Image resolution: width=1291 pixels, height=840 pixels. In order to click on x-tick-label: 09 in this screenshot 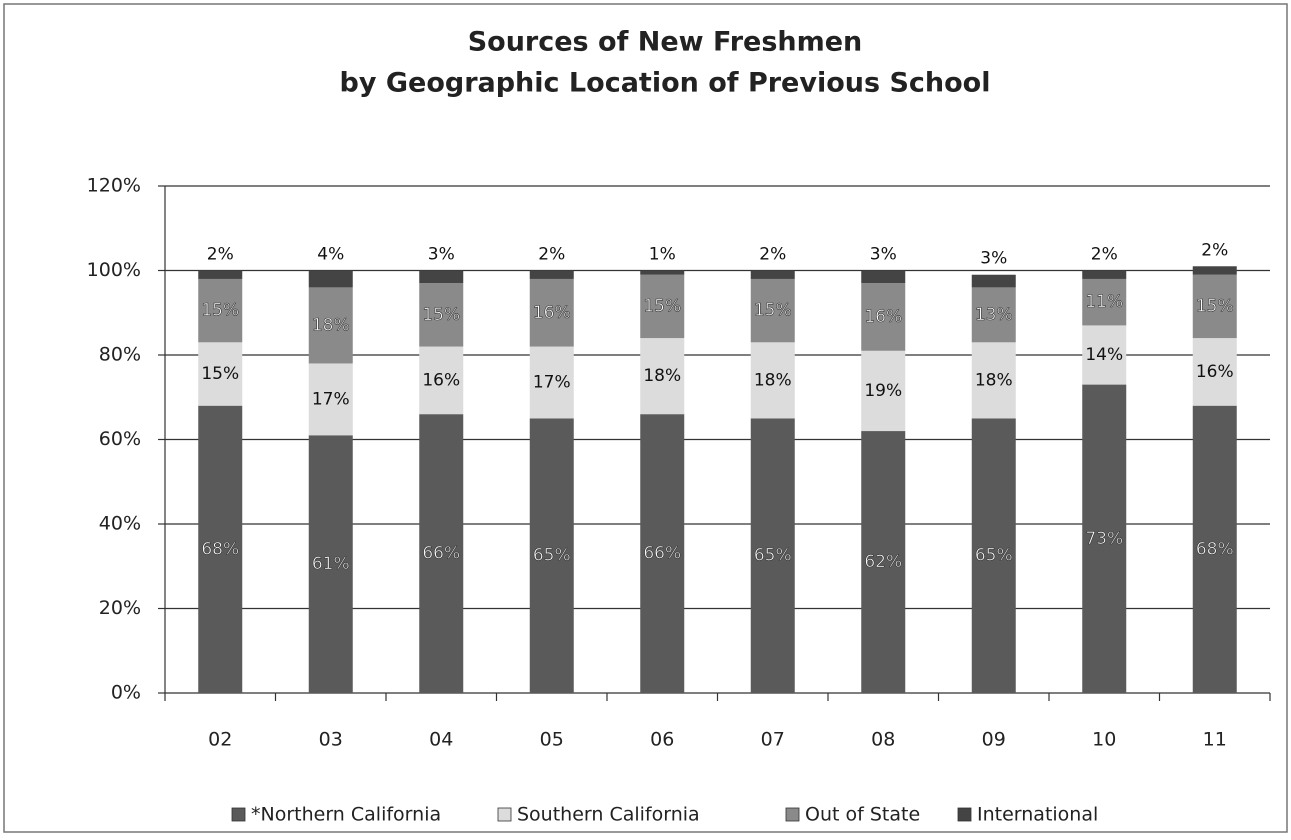, I will do `click(994, 740)`.